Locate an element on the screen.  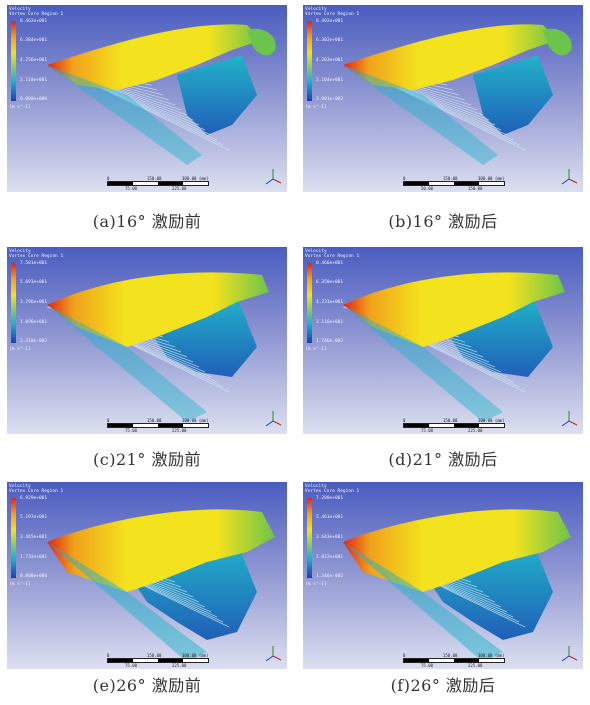
panel-caption: (a)16° 激励前 is located at coordinates (147, 220).